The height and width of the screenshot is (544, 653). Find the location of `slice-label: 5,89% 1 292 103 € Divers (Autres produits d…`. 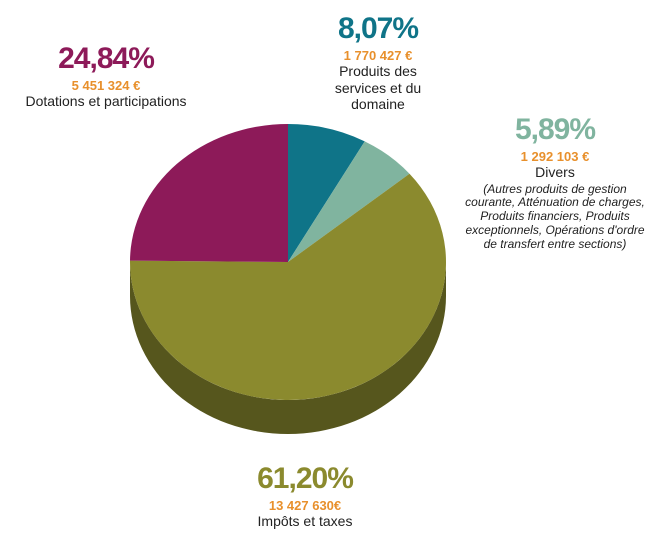

slice-label: 5,89% 1 292 103 € Divers (Autres produits d… is located at coordinates (554, 182).